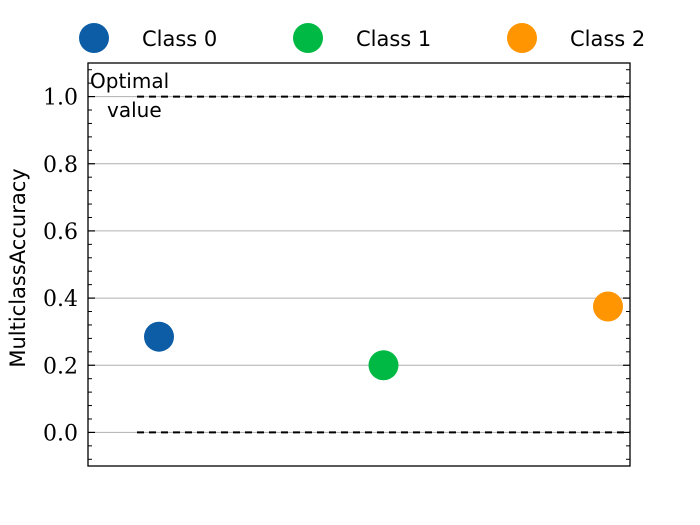 Image resolution: width=700 pixels, height=525 pixels. Describe the element at coordinates (129, 81) in the screenshot. I see `annotation-optimal: Optimal` at that location.